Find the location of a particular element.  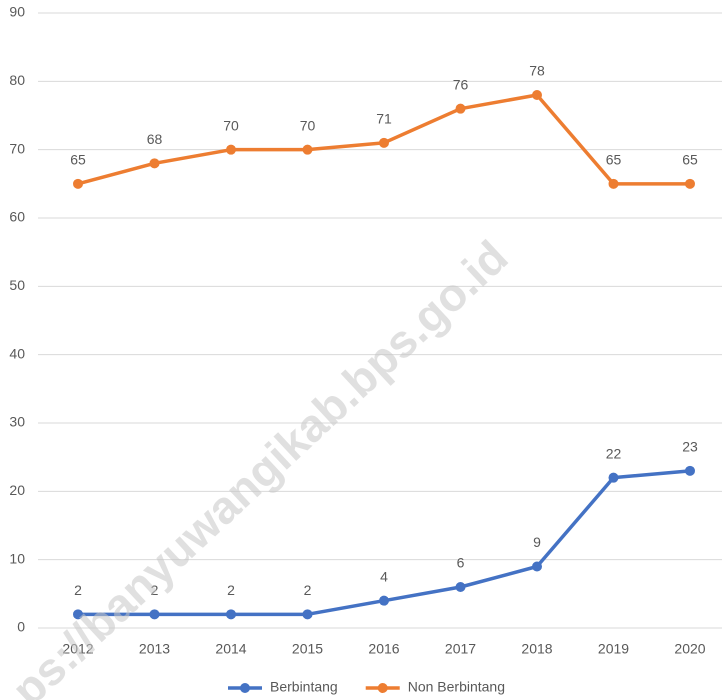

x-tick-label: 2015 is located at coordinates (307, 649).